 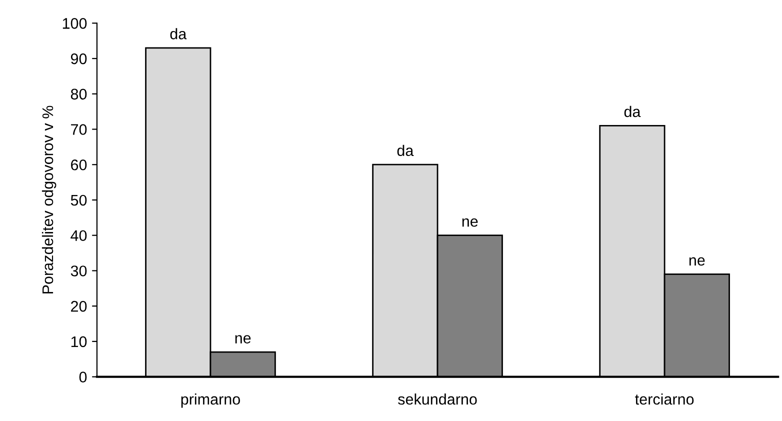 What do you see at coordinates (78, 236) in the screenshot?
I see `y-tick-label: 40` at bounding box center [78, 236].